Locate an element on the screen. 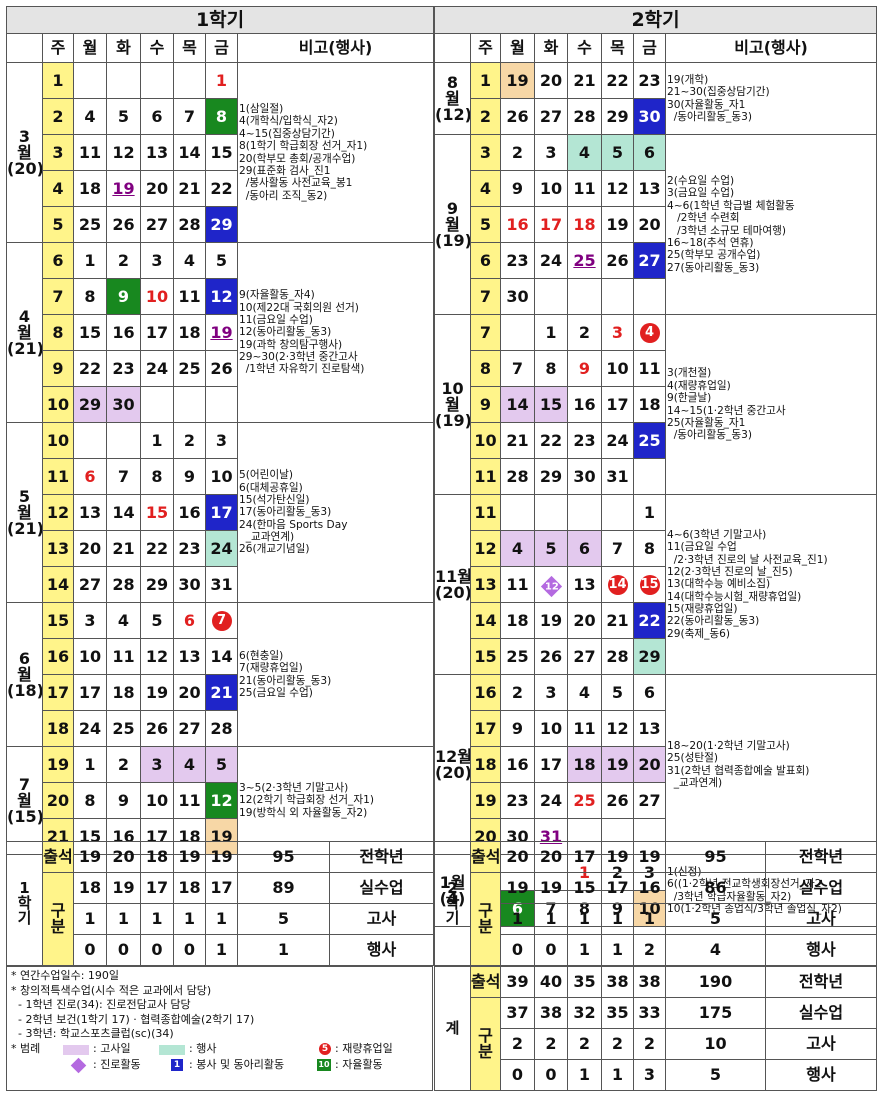 The height and width of the screenshot is (1099, 882). legend-line: - 3학년: 학교스포츠클럽(sc)(34) is located at coordinates (92, 1033).